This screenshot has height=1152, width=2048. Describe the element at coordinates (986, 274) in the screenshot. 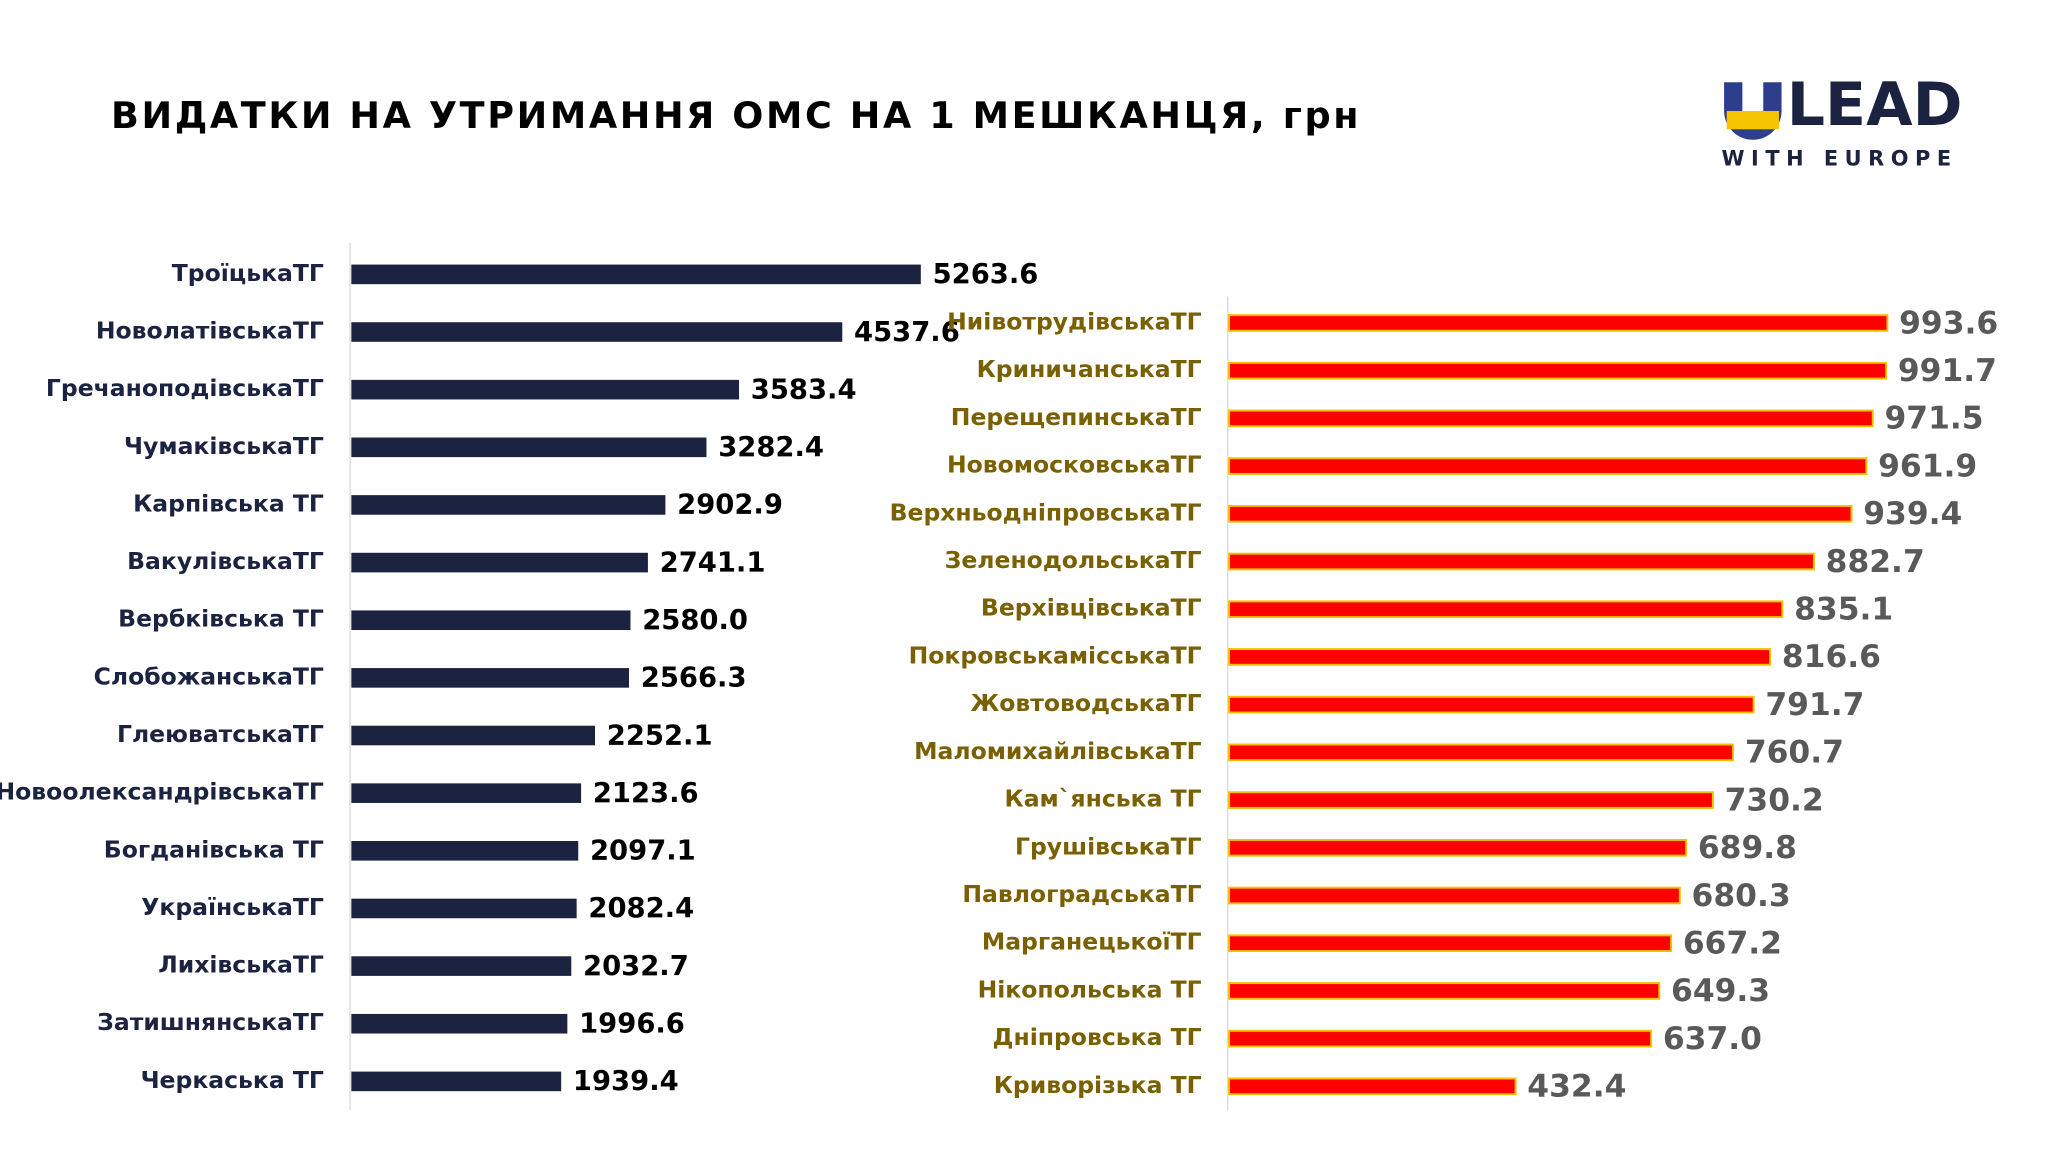

I see `value-label: 5263.6` at that location.